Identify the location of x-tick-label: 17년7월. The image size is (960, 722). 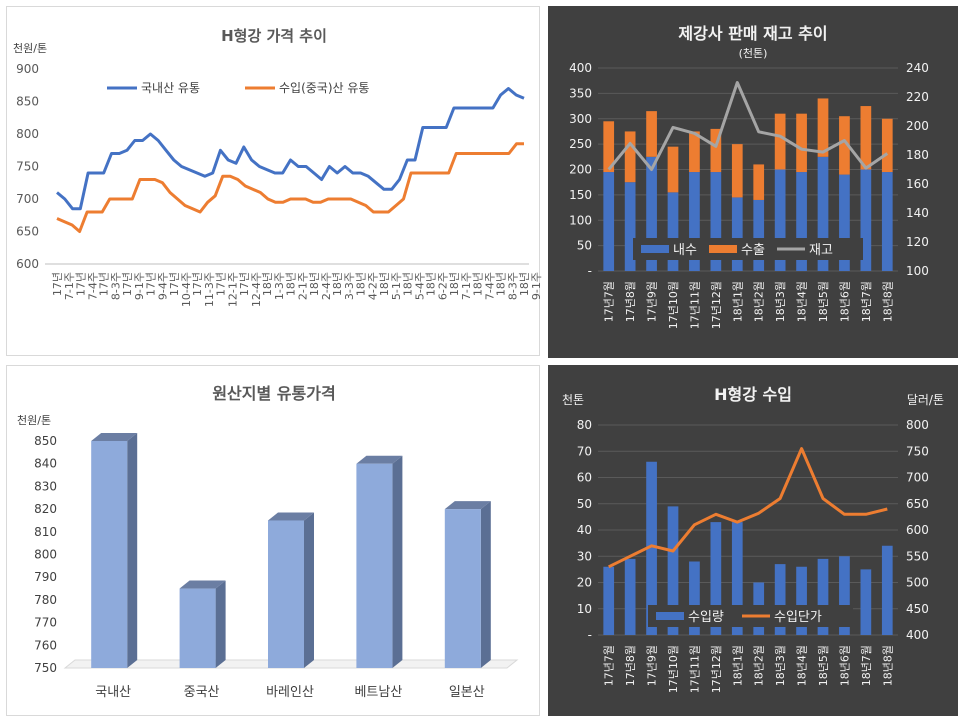
(609, 301).